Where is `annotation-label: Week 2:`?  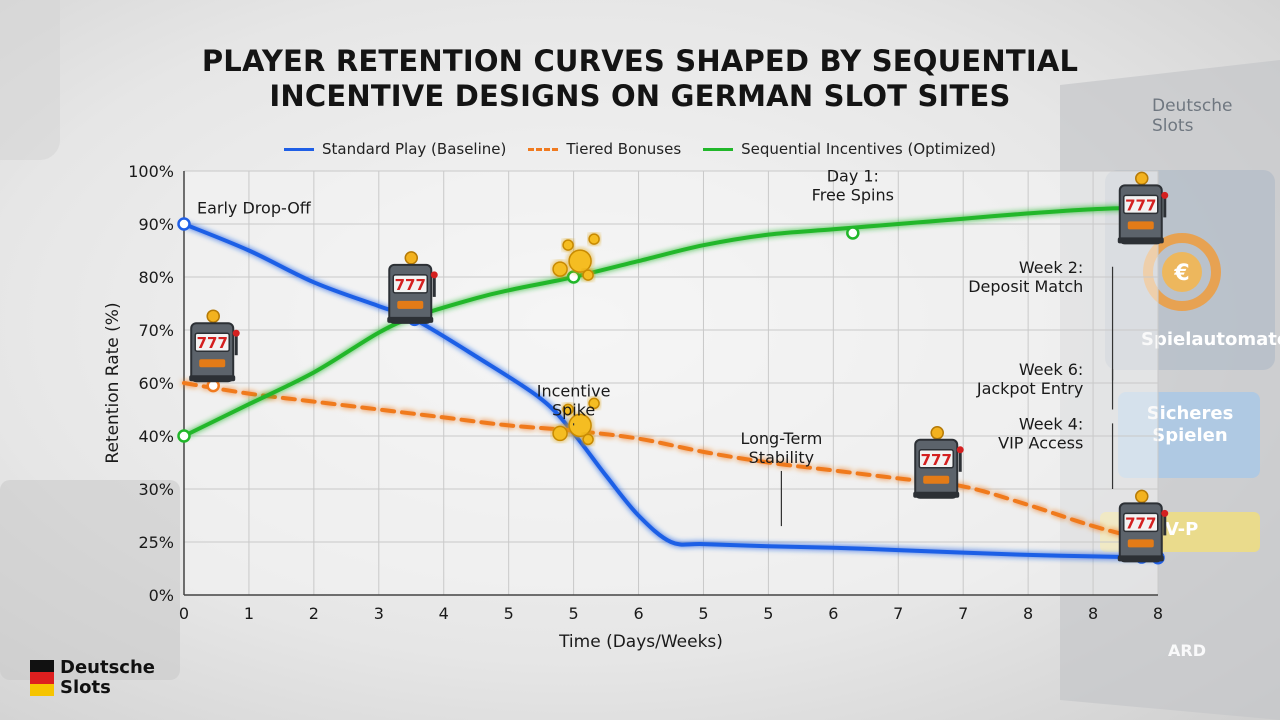 annotation-label: Week 2: is located at coordinates (1051, 267).